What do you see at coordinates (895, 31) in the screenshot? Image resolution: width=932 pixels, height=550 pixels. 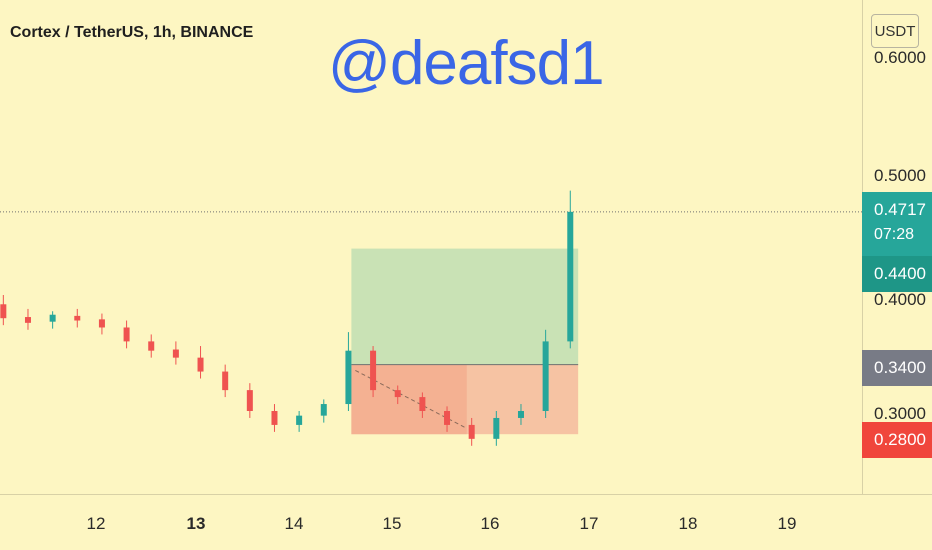 I see `currency-unit-button: USDT` at bounding box center [895, 31].